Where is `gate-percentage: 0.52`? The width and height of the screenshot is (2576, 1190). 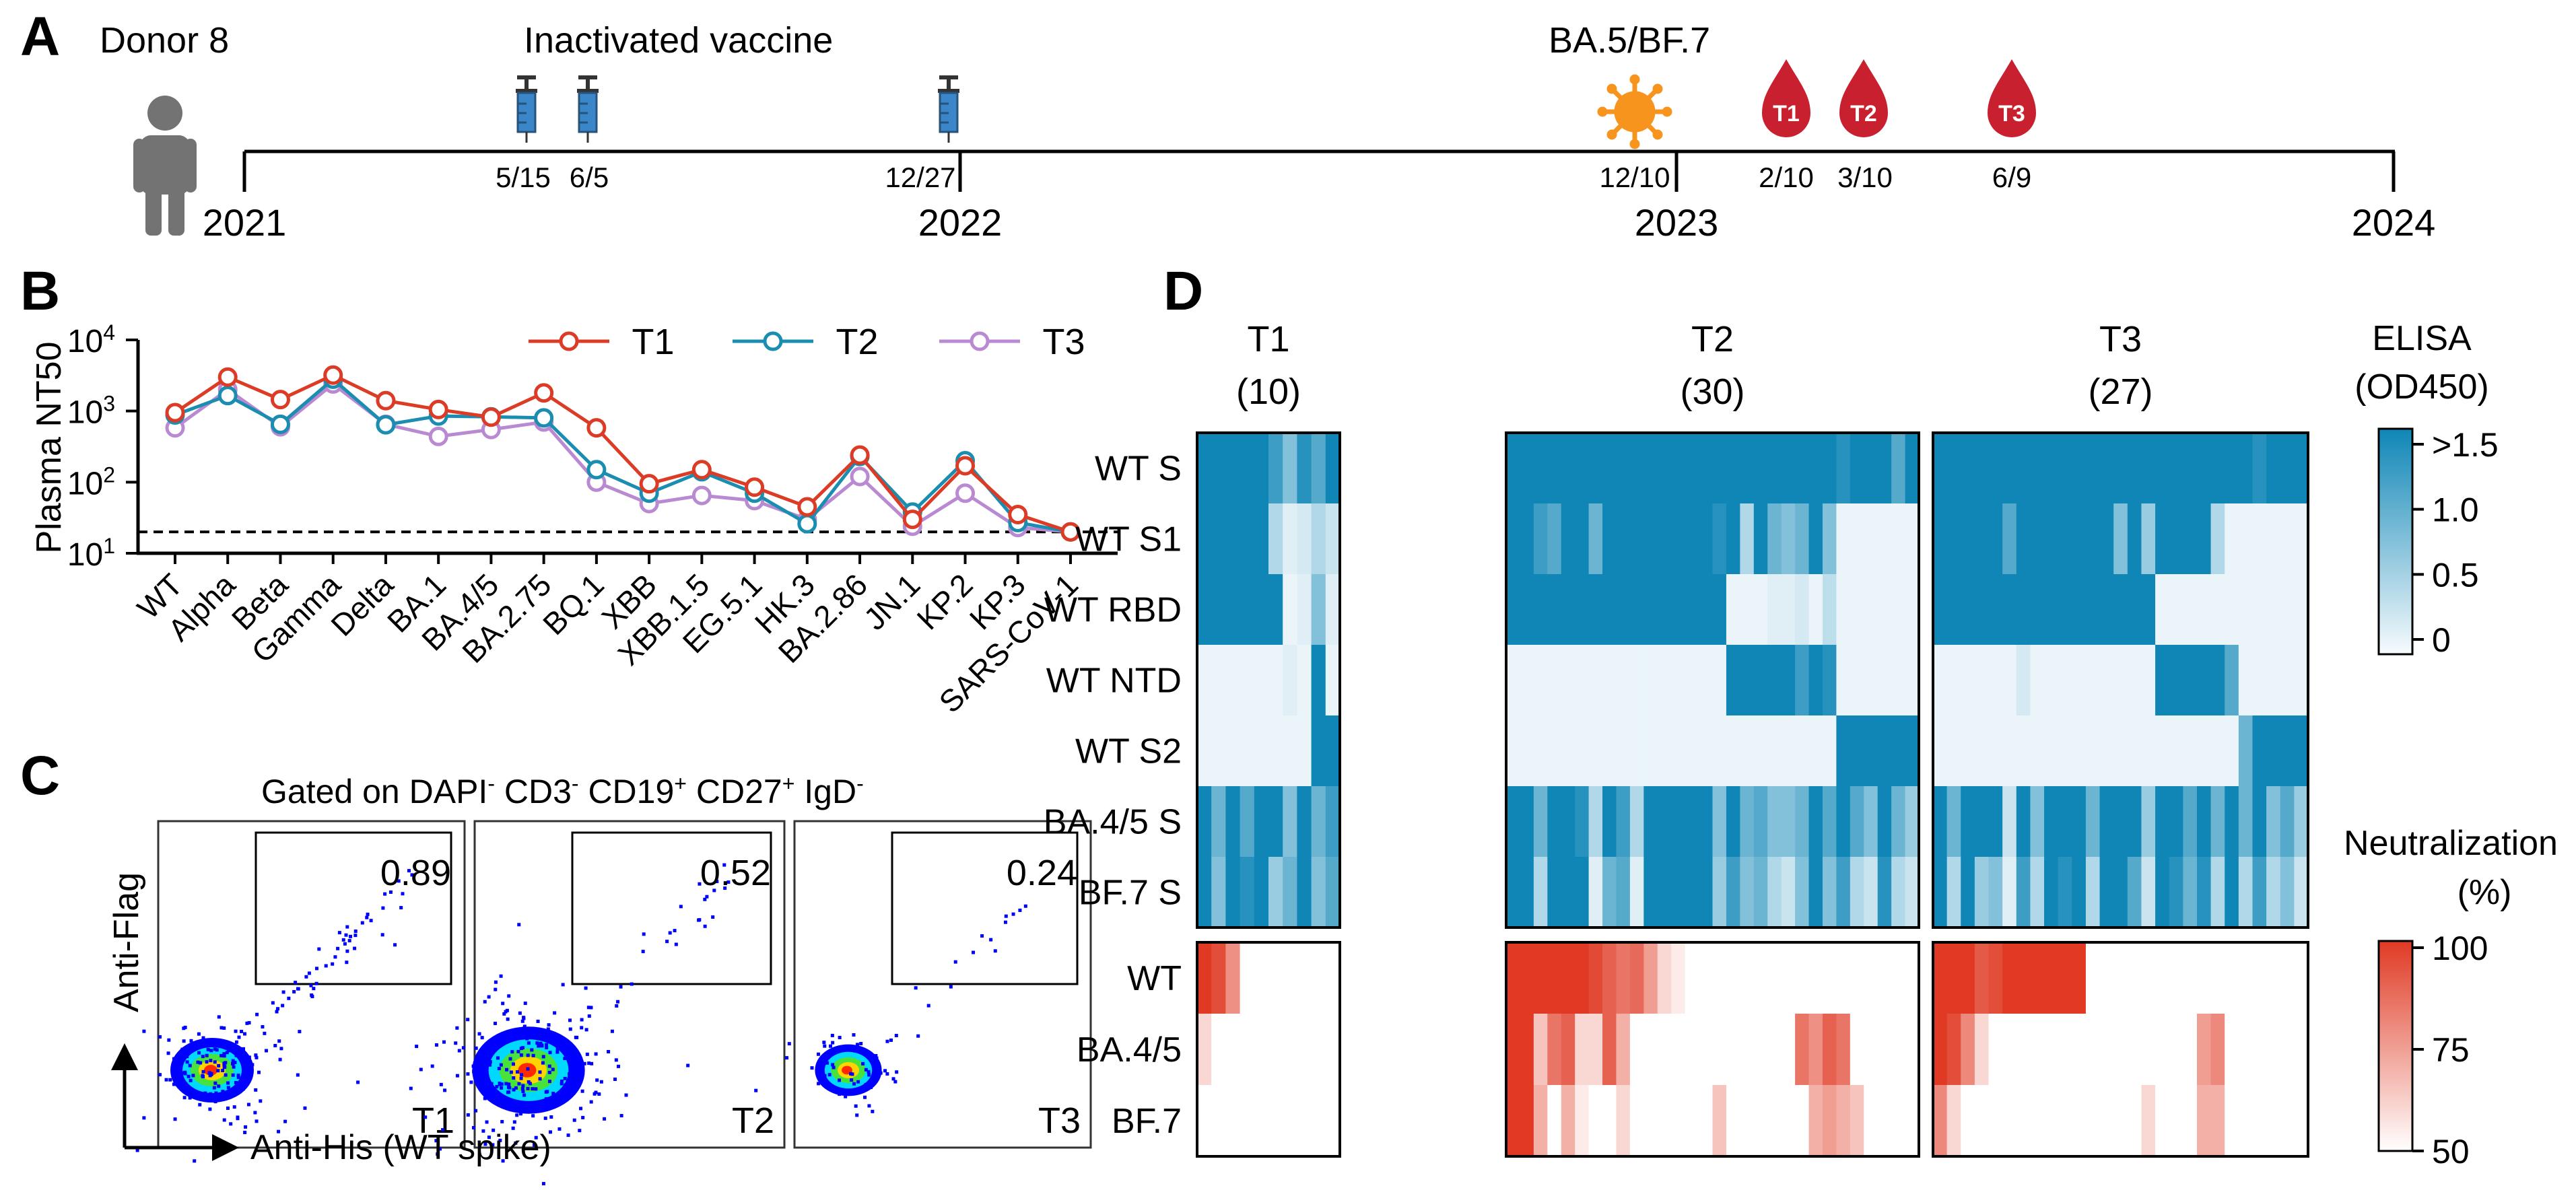 gate-percentage: 0.52 is located at coordinates (735, 873).